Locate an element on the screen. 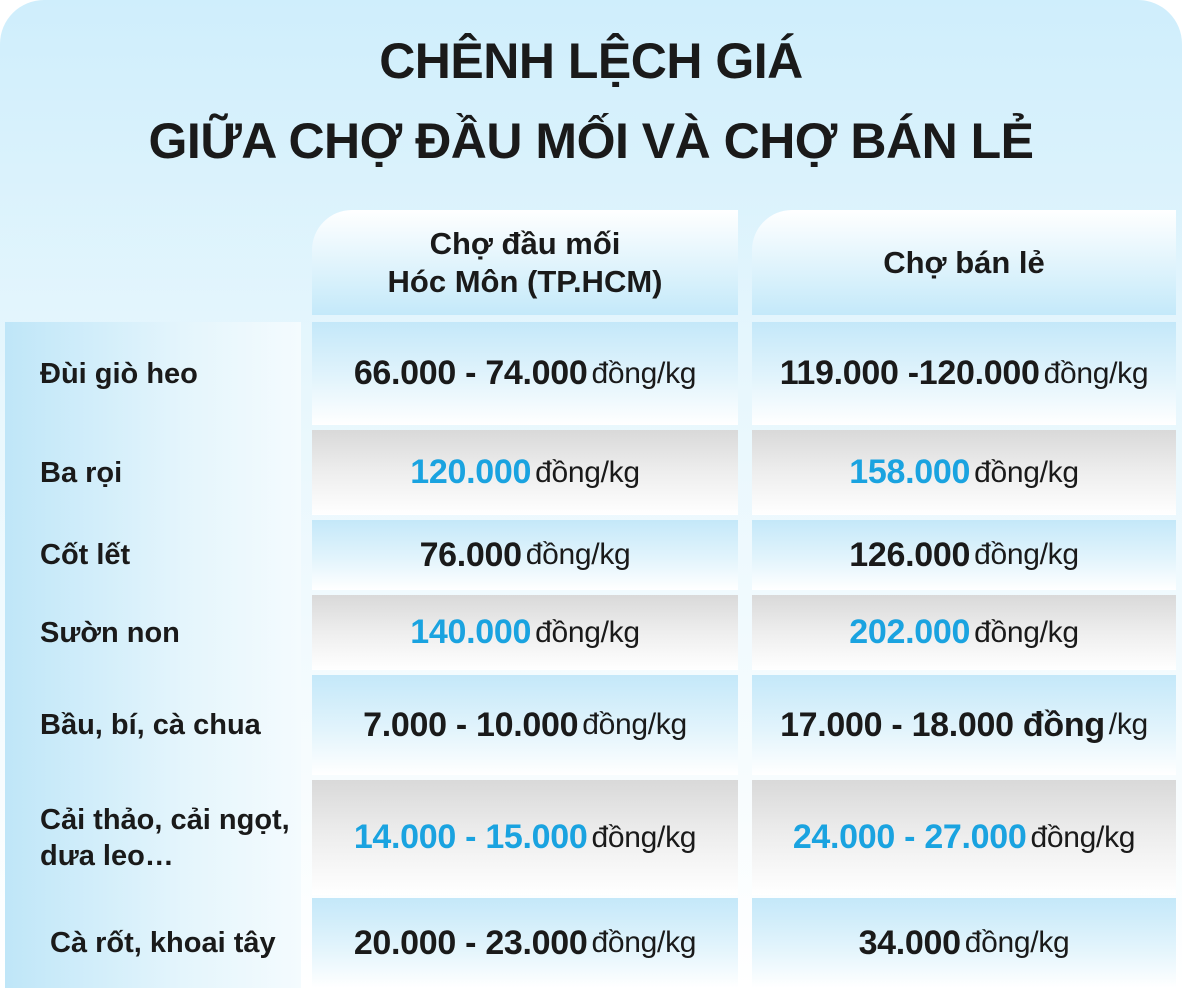  row-label: Đùi giò heo is located at coordinates (119, 373).